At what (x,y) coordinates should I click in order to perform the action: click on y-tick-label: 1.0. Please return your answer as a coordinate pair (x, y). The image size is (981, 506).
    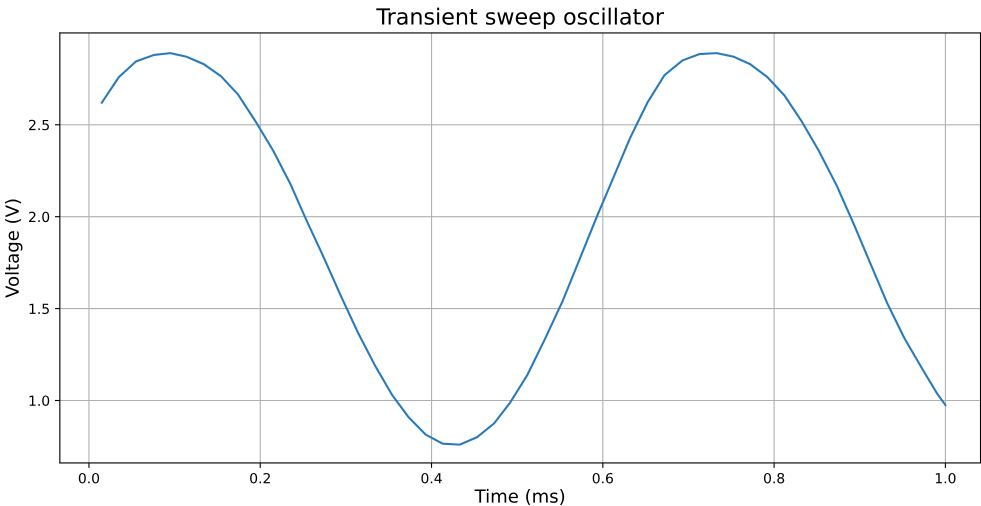
    Looking at the image, I should click on (40, 400).